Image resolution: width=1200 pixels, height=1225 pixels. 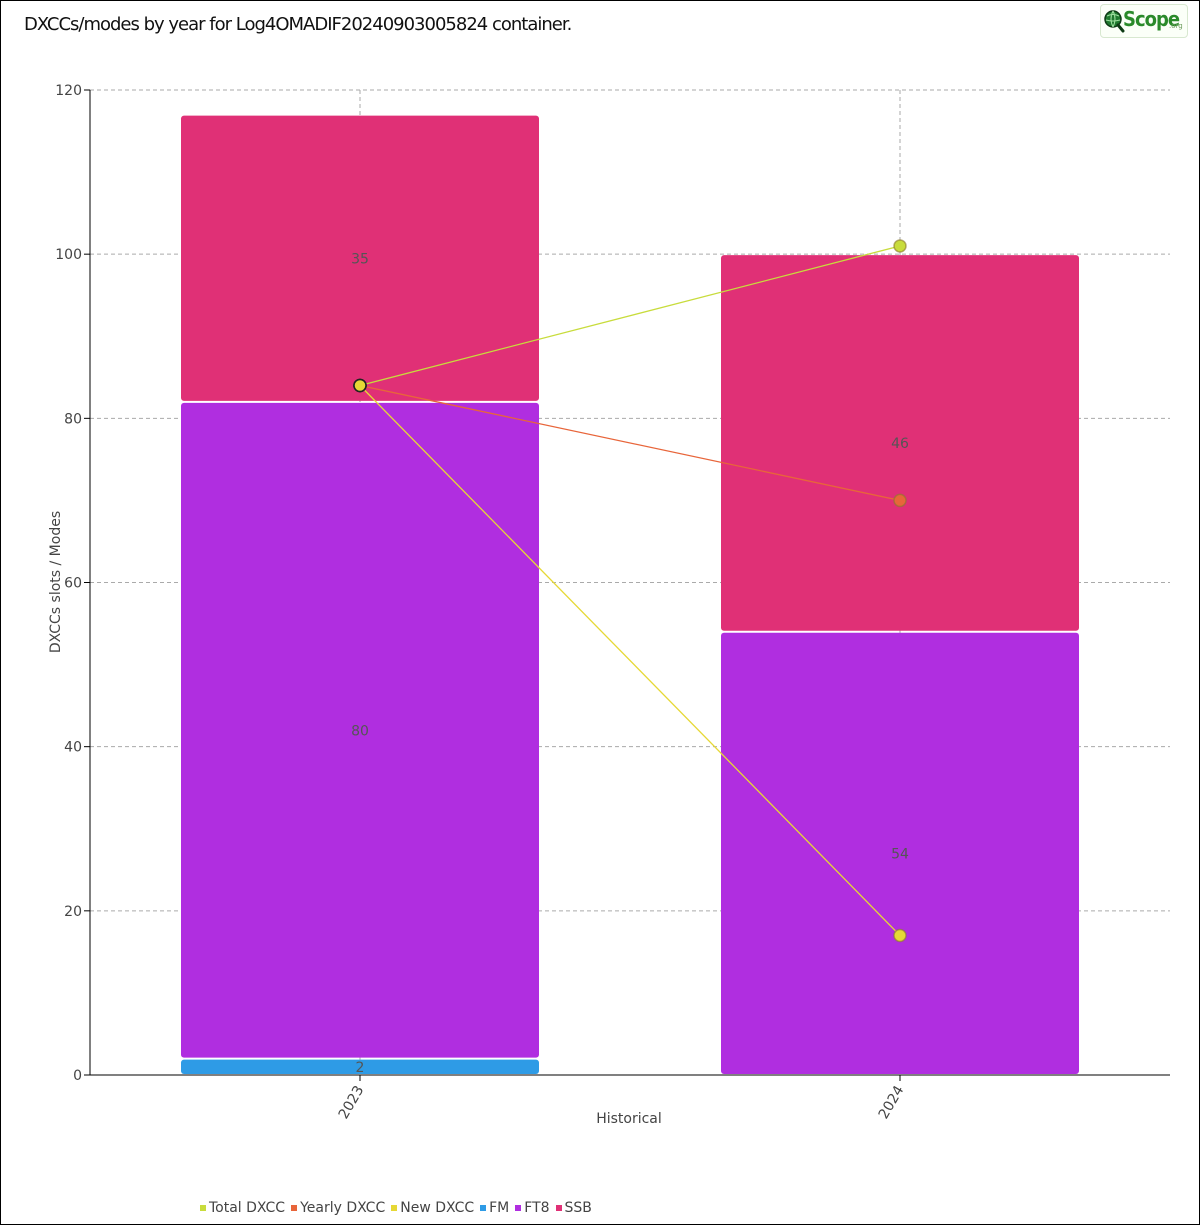 I want to click on logo-subtext: .org, so click(x=1176, y=26).